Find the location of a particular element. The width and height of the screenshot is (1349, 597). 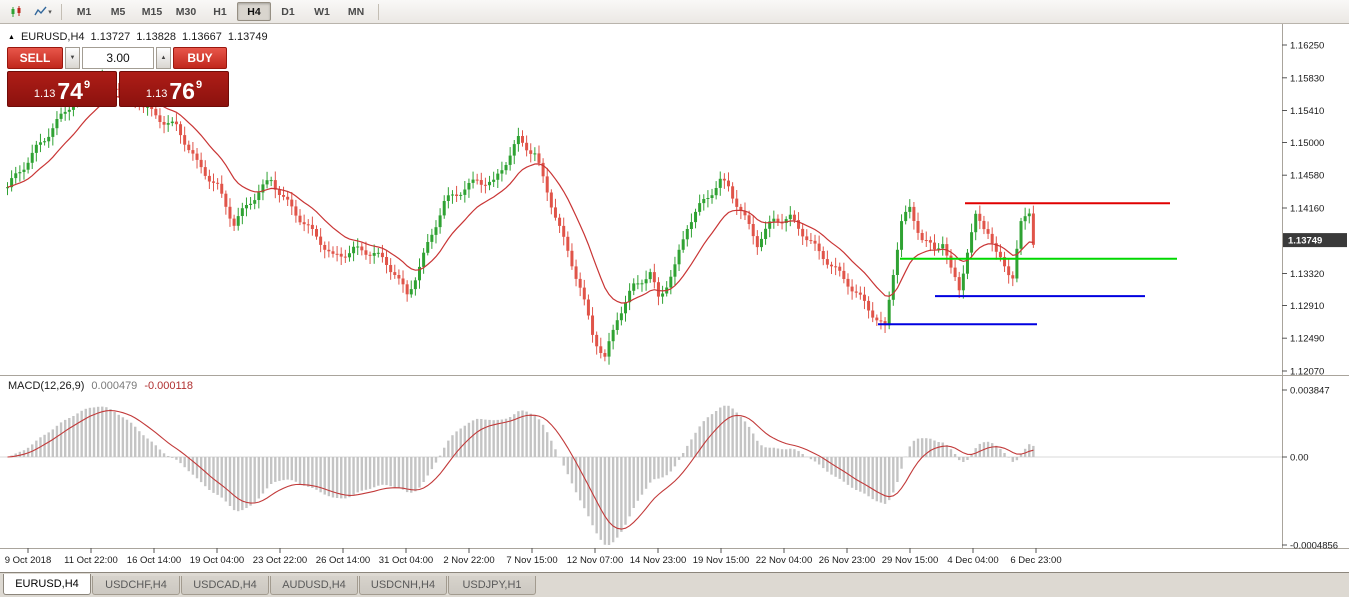

indicators-icon: ▾ is located at coordinates (43, 12).